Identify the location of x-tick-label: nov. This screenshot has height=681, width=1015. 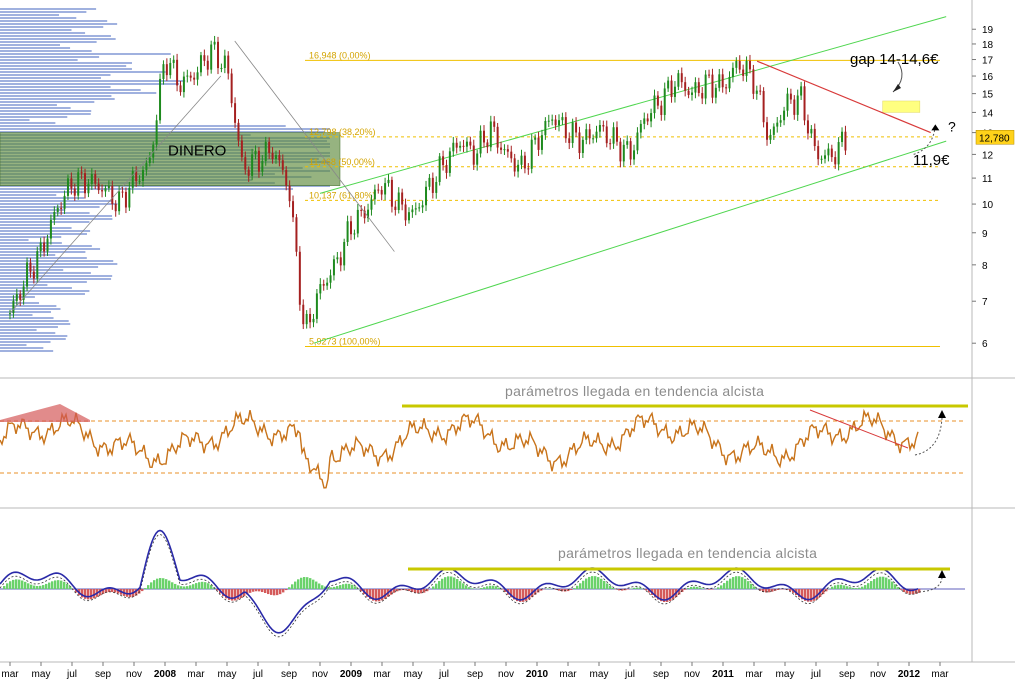
(506, 674).